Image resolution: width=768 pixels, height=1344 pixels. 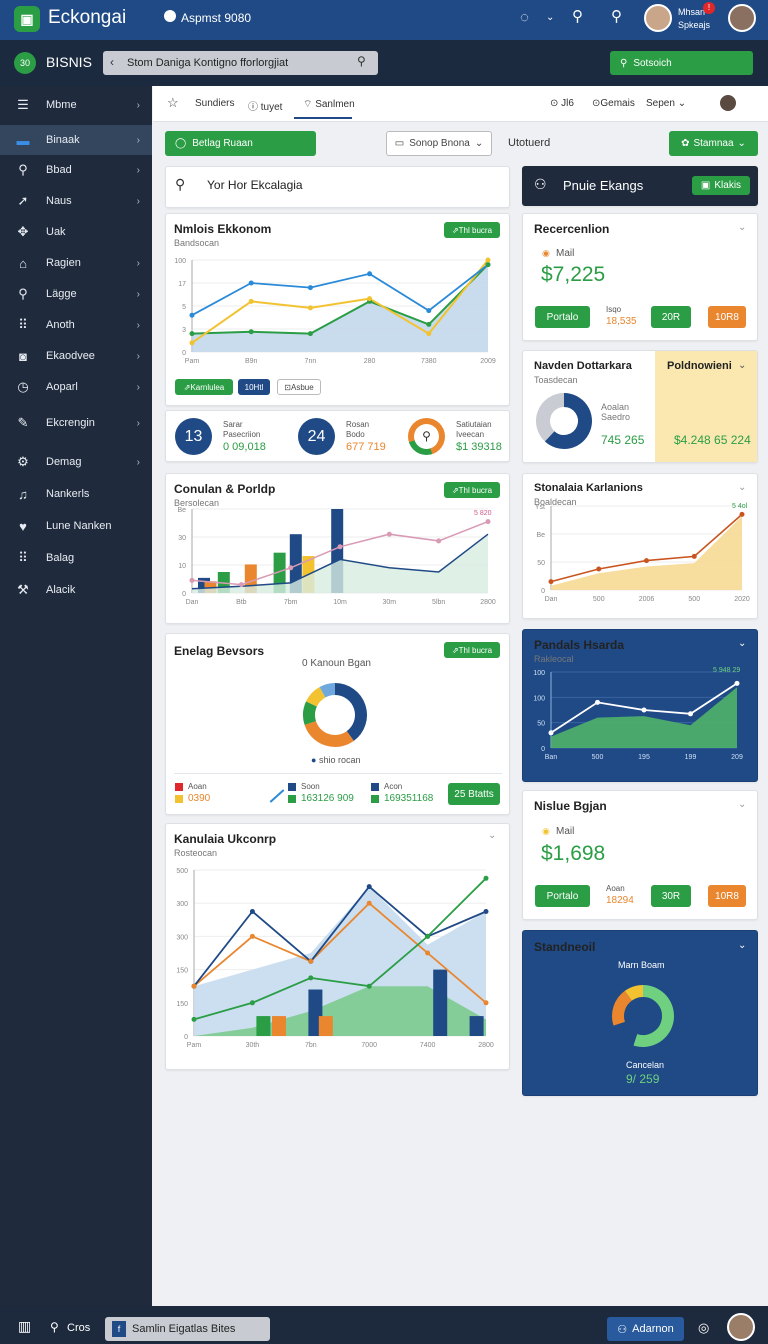 What do you see at coordinates (694, 25) in the screenshot?
I see `user-role: Spkeajs` at bounding box center [694, 25].